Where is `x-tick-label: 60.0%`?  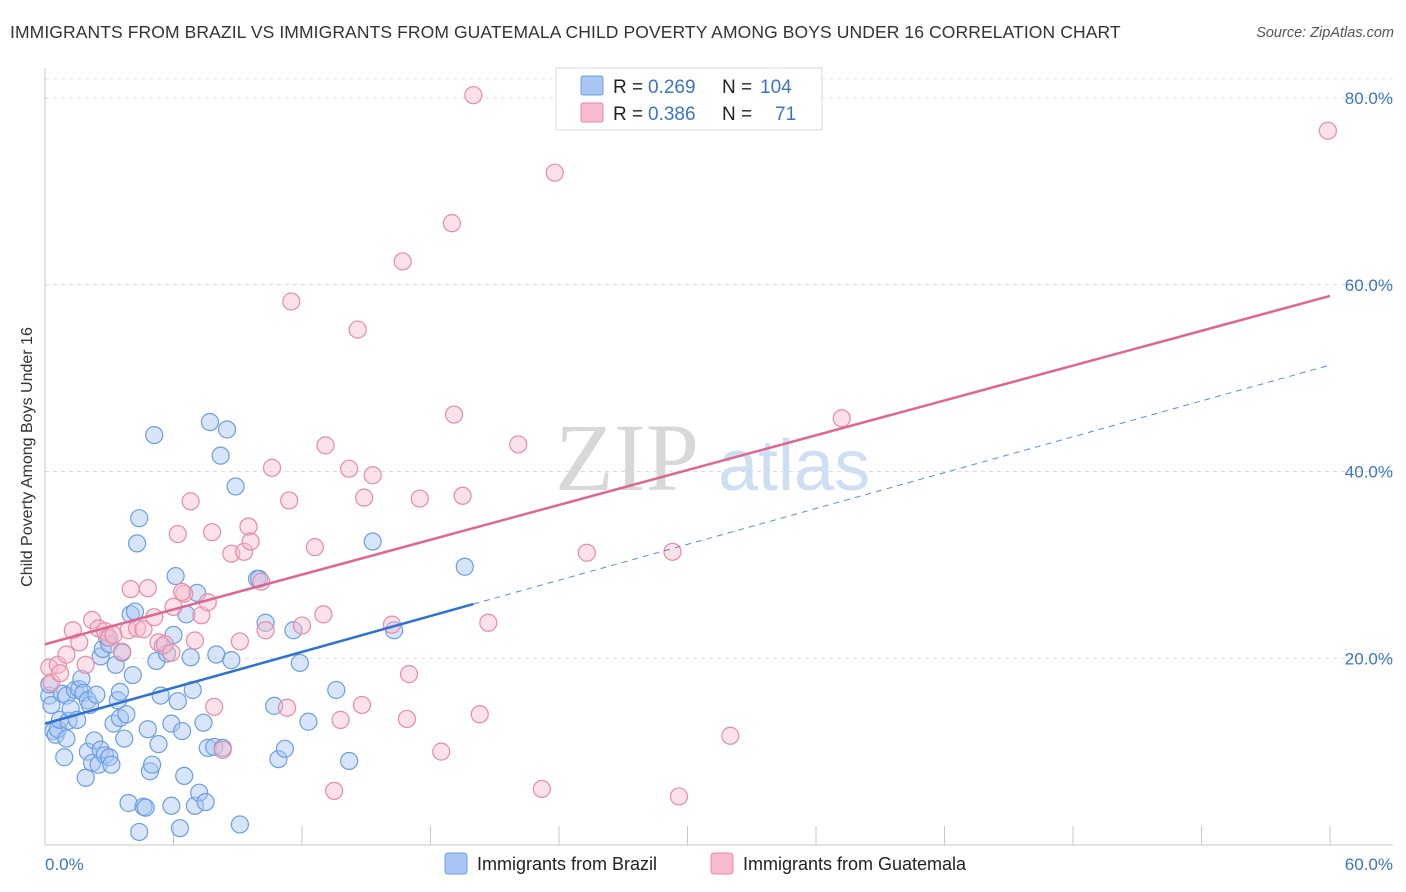
x-tick-label: 60.0% is located at coordinates (1369, 864).